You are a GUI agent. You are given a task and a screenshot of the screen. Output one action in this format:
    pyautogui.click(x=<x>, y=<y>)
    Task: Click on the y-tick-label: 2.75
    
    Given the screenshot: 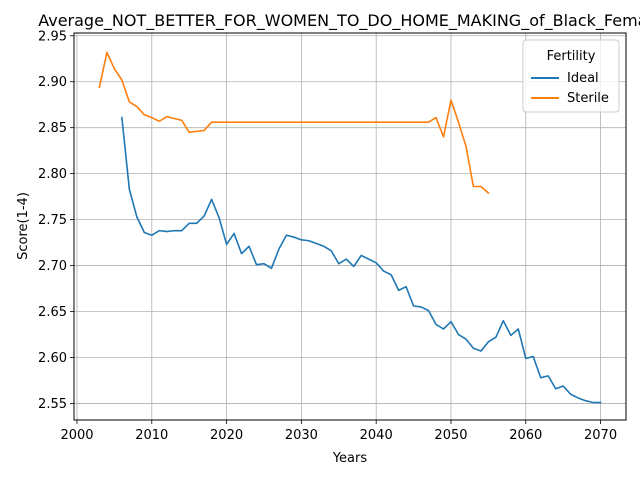 What is the action you would take?
    pyautogui.click(x=52, y=220)
    